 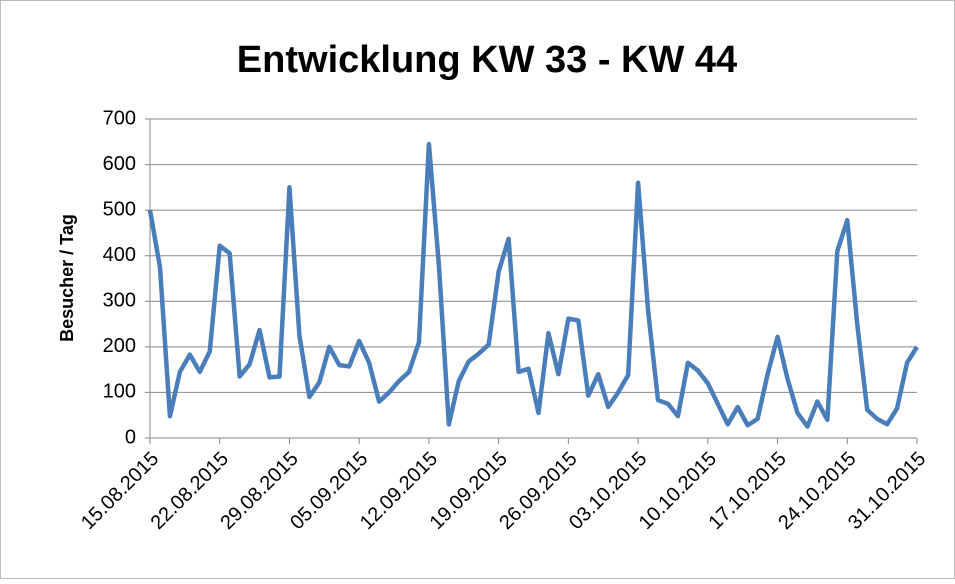 What do you see at coordinates (119, 255) in the screenshot?
I see `y-tick-label: 400` at bounding box center [119, 255].